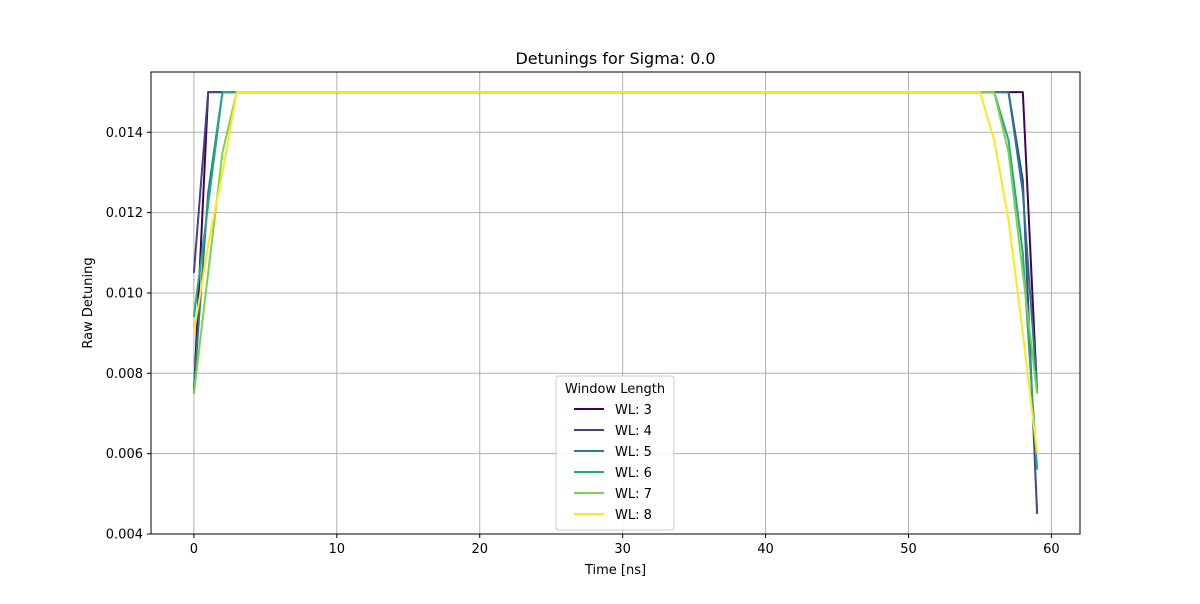 The image size is (1200, 604). Describe the element at coordinates (615, 389) in the screenshot. I see `legend-title: Window Length` at that location.